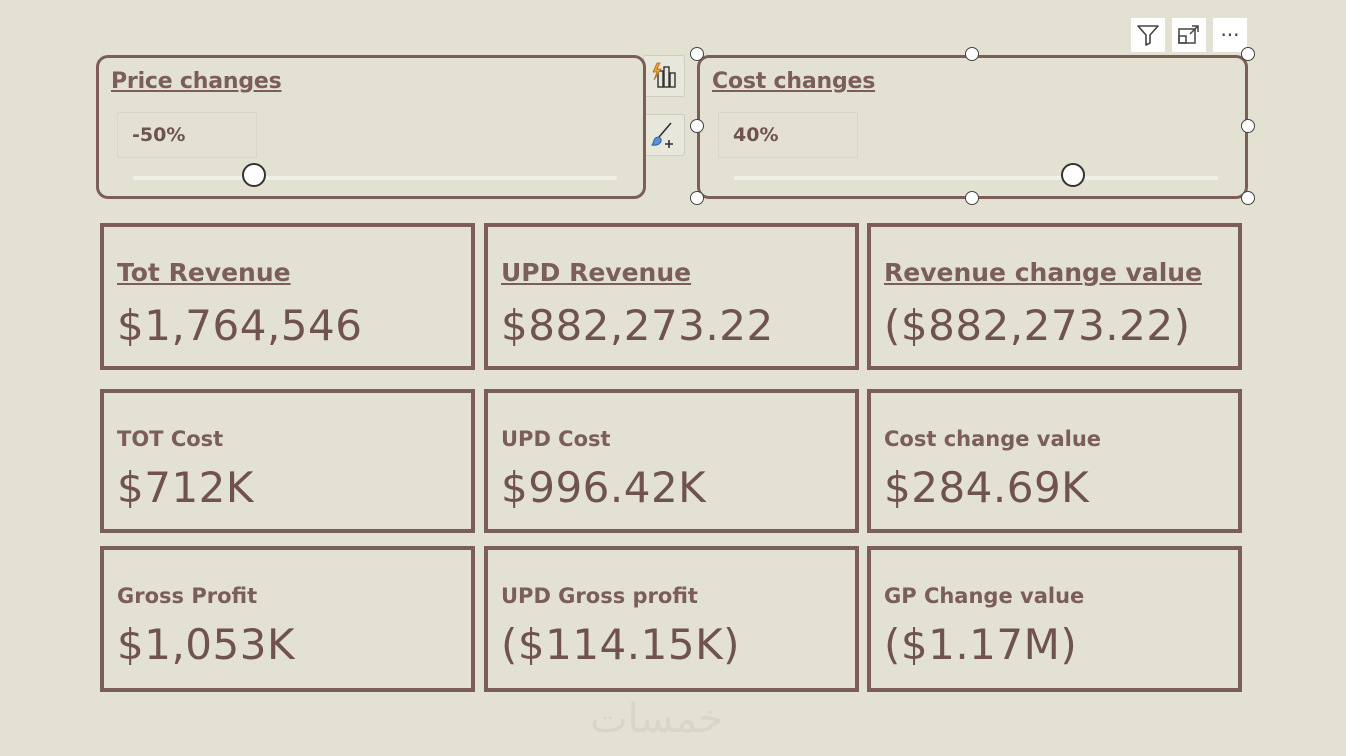 This screenshot has width=1346, height=756. I want to click on card-value: $1,764,546, so click(240, 325).